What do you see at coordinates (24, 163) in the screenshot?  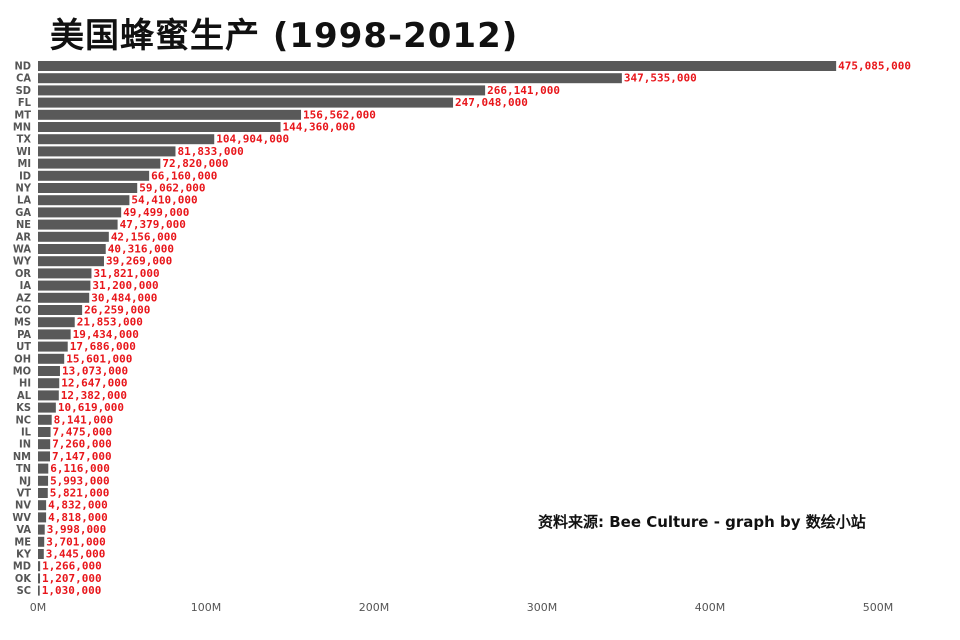 I see `y-label-mi: MI` at bounding box center [24, 163].